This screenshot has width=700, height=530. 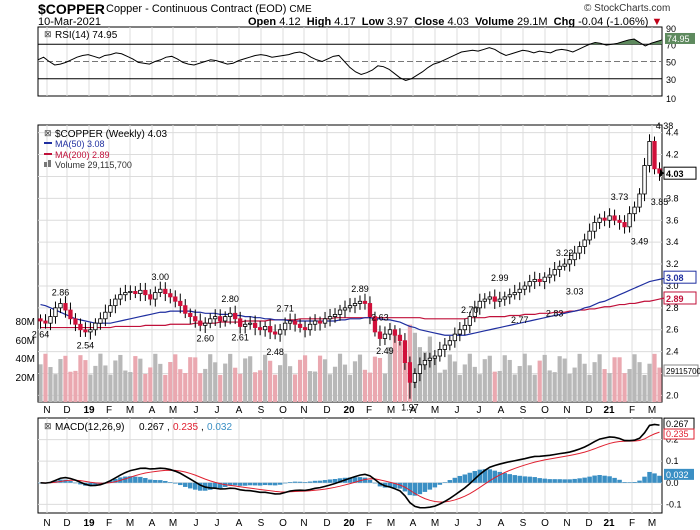 What do you see at coordinates (69, 22) in the screenshot?
I see `chart-date: 10-Mar-2021` at bounding box center [69, 22].